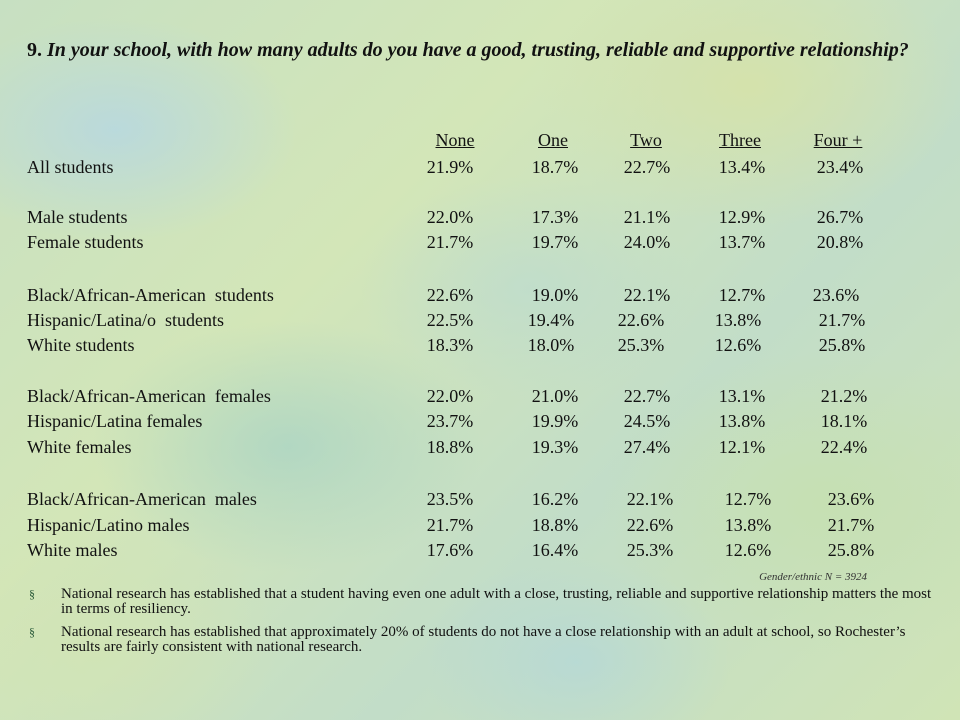 The width and height of the screenshot is (960, 720). I want to click on cell-four-plus: 23.4%, so click(840, 167).